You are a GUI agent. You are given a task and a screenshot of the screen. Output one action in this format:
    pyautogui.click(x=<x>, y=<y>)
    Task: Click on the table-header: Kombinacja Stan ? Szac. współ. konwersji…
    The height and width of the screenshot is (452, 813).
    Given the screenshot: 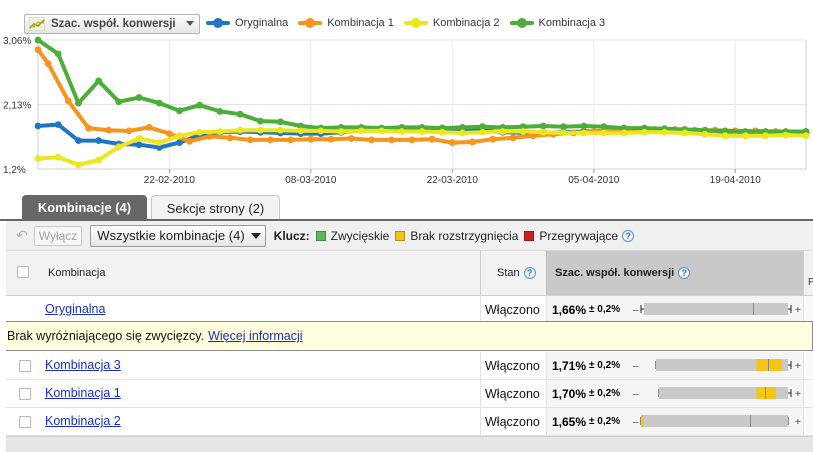 What is the action you would take?
    pyautogui.click(x=409, y=273)
    